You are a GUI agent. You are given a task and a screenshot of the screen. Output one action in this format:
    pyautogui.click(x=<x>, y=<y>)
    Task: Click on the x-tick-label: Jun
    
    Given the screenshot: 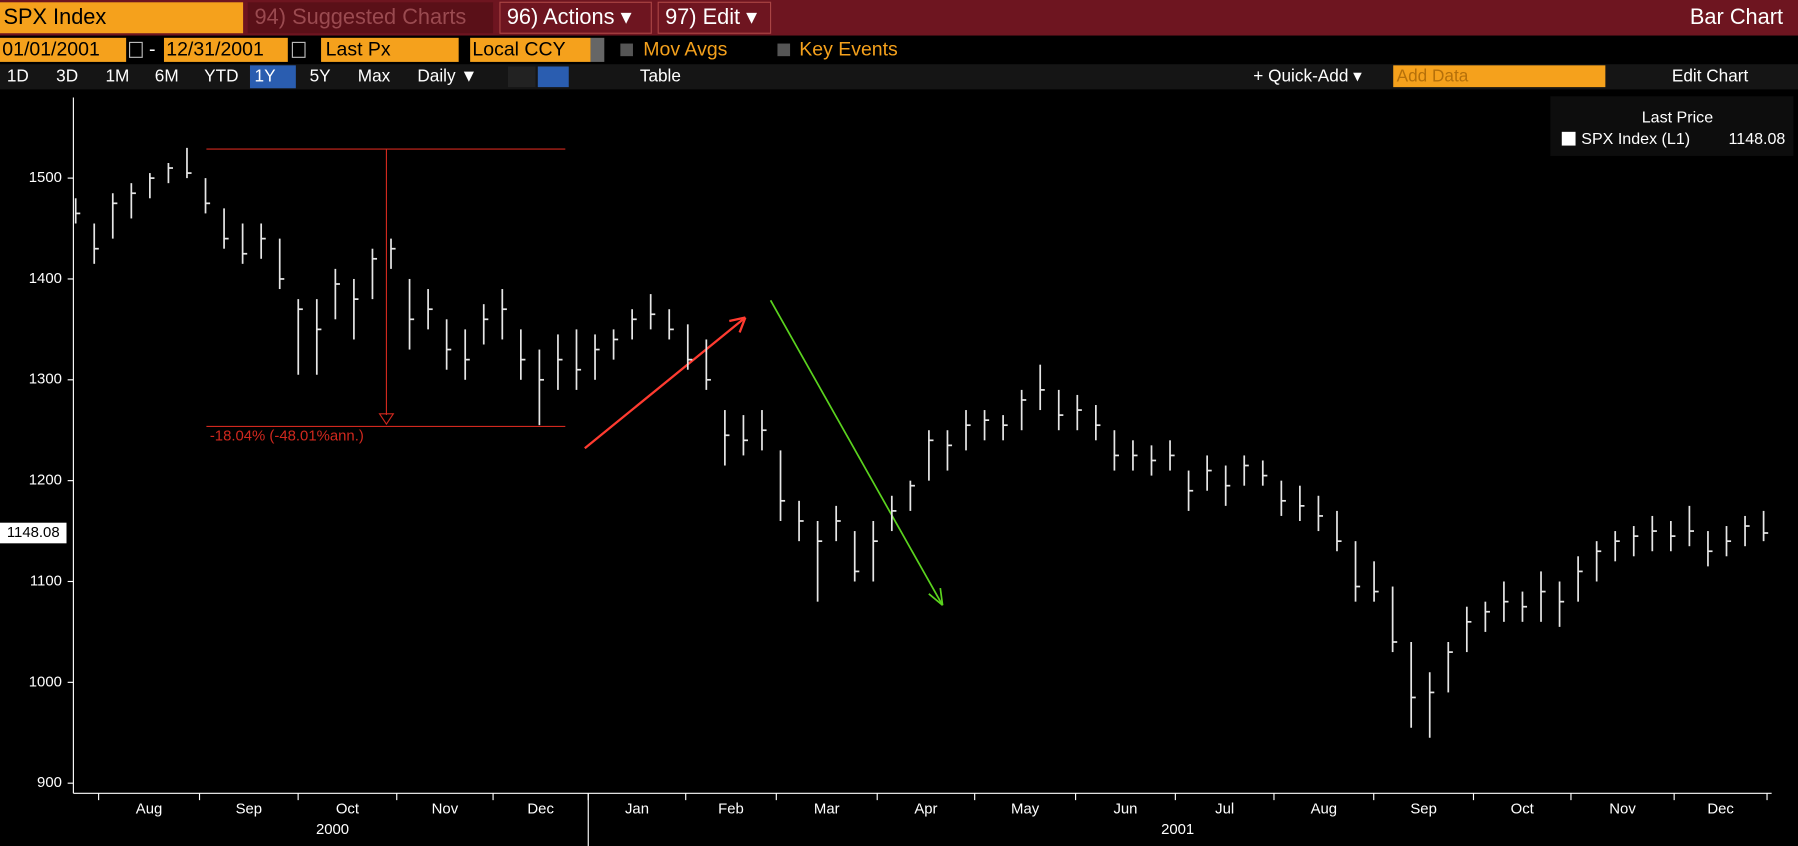 What is the action you would take?
    pyautogui.click(x=1125, y=809)
    